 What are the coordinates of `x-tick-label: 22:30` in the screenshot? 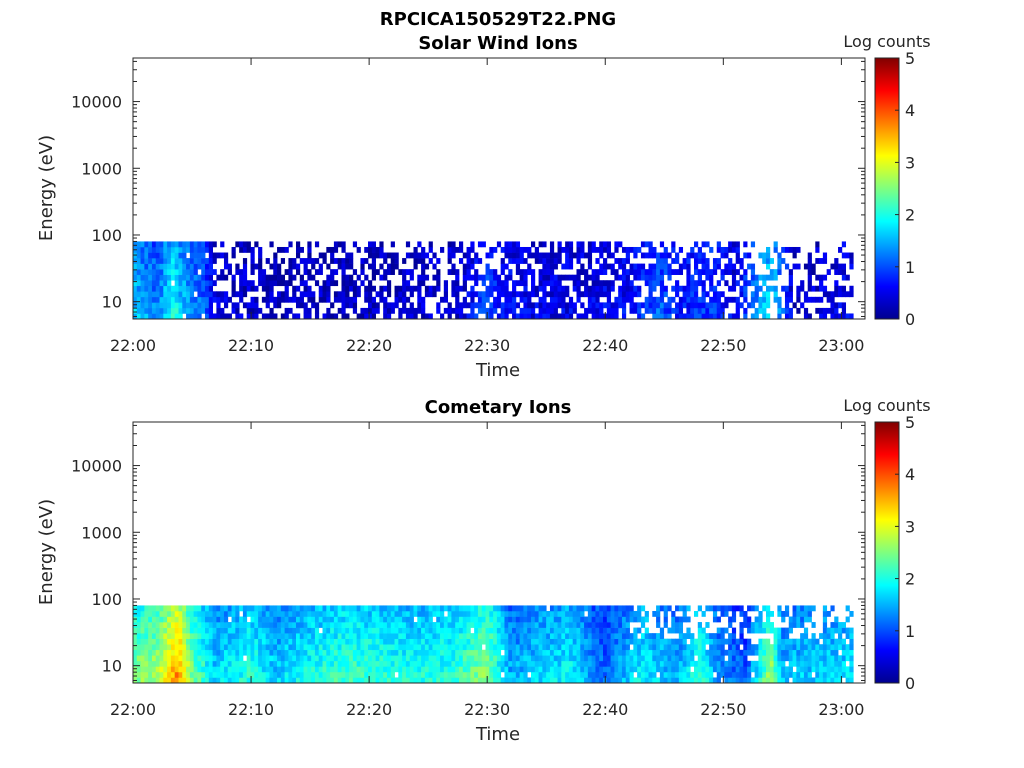 It's located at (487, 709).